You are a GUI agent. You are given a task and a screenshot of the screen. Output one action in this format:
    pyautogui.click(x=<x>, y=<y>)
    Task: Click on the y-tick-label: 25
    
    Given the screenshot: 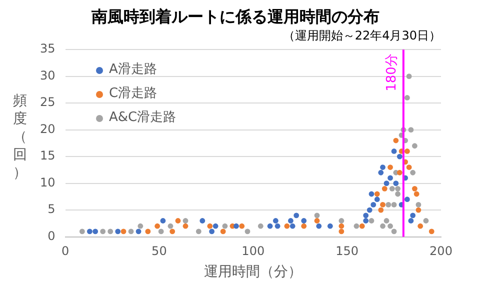 What is the action you would take?
    pyautogui.click(x=48, y=102)
    